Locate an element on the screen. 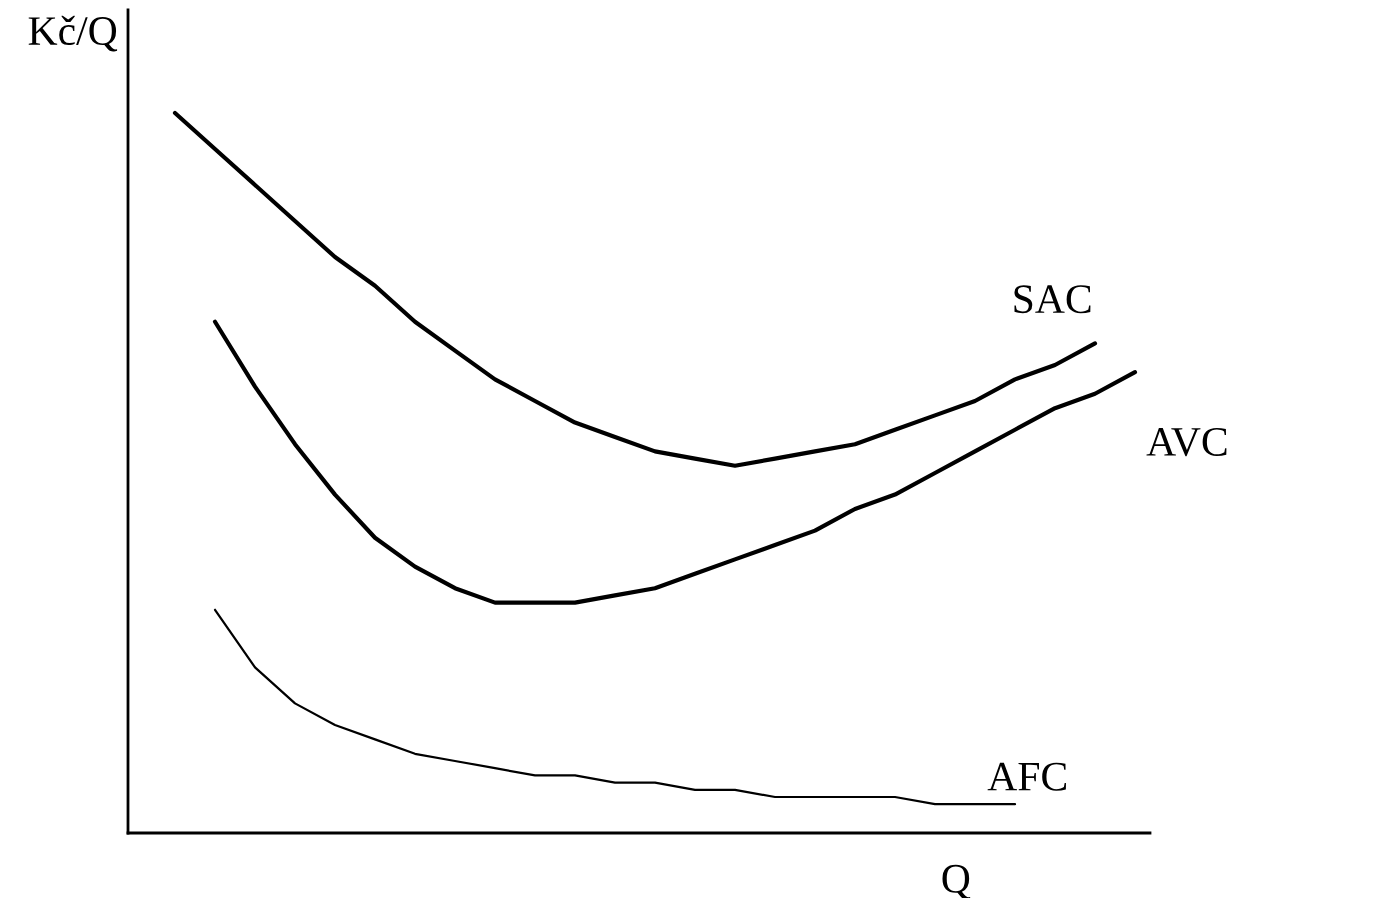  series-label: SAC is located at coordinates (1052, 299).